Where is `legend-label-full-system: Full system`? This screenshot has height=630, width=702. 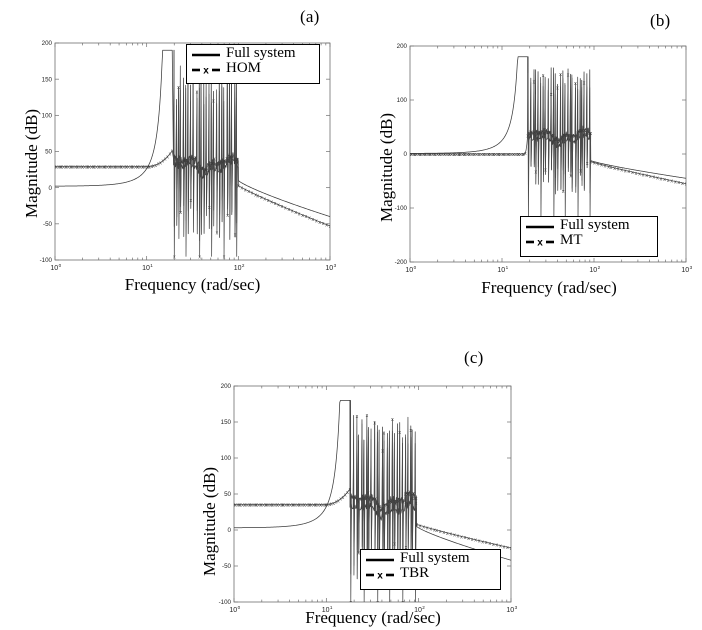 legend-label-full-system: Full system is located at coordinates (435, 558).